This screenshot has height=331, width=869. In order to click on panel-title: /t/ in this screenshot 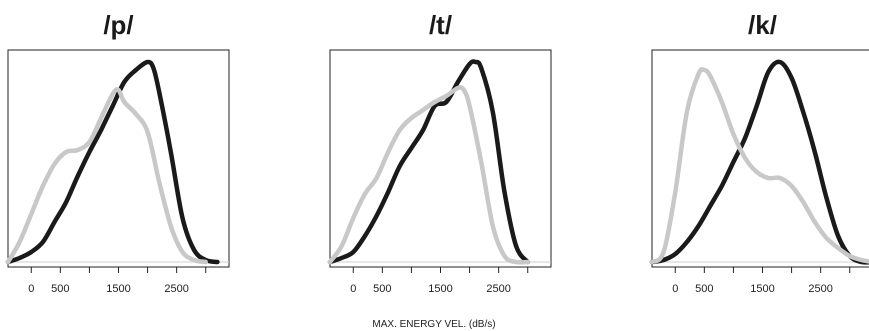, I will do `click(440, 25)`.